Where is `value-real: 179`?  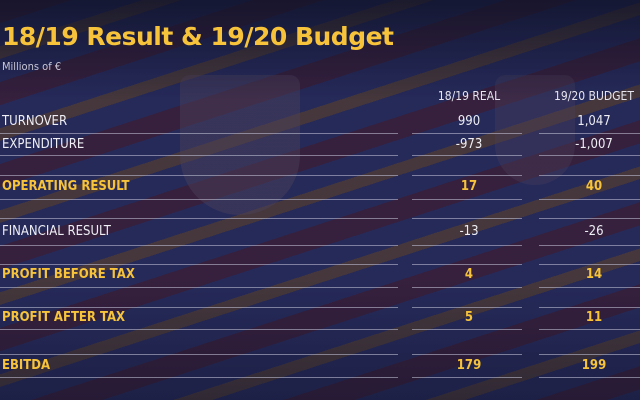 value-real: 179 is located at coordinates (469, 365).